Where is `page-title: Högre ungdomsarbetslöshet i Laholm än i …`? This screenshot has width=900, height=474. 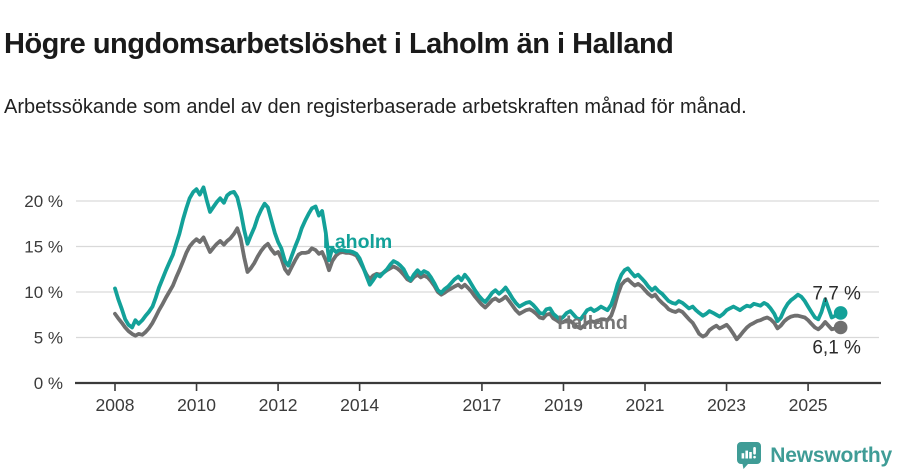
page-title: Högre ungdomsarbetslöshet i Laholm än i … is located at coordinates (339, 44).